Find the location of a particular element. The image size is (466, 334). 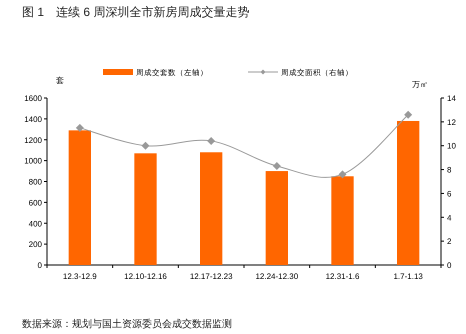

x-tick-label: 12.24-12.30 is located at coordinates (277, 276).